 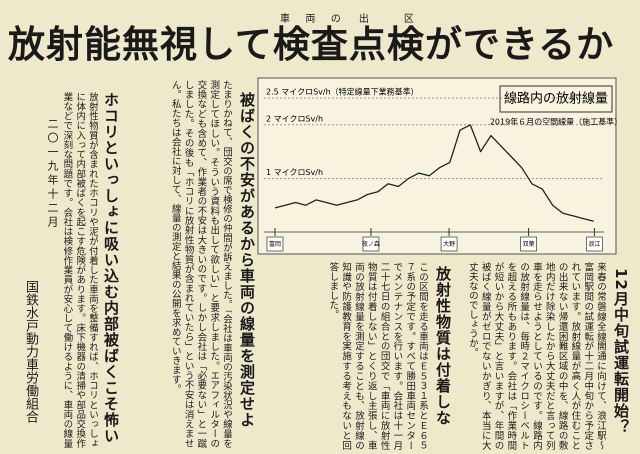 I want to click on y-tick-label: 2 マイクロSv/h, so click(x=294, y=118).